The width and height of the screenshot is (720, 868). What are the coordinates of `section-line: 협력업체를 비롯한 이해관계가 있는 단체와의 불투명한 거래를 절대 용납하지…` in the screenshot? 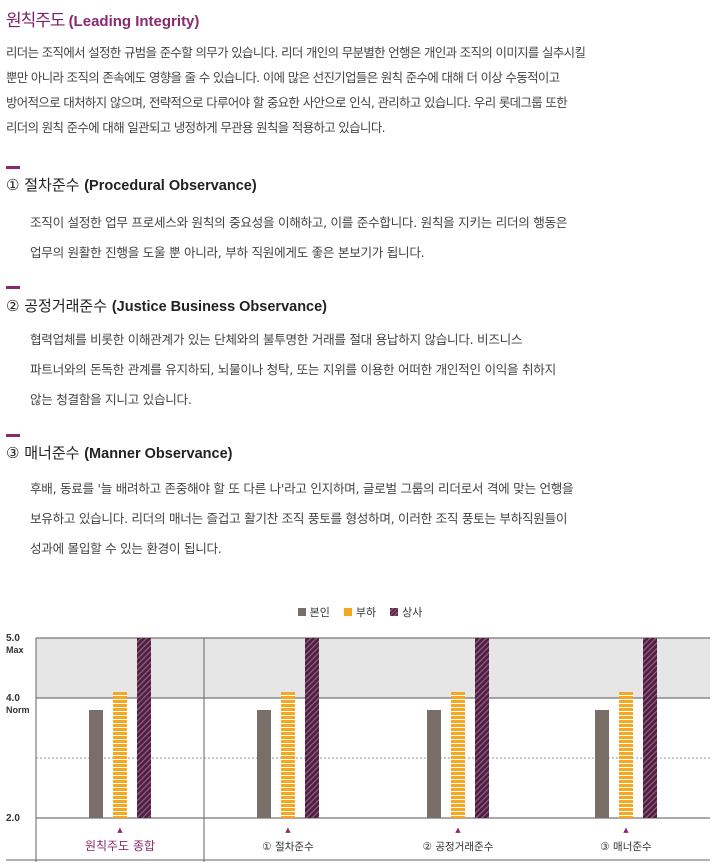 It's located at (276, 339).